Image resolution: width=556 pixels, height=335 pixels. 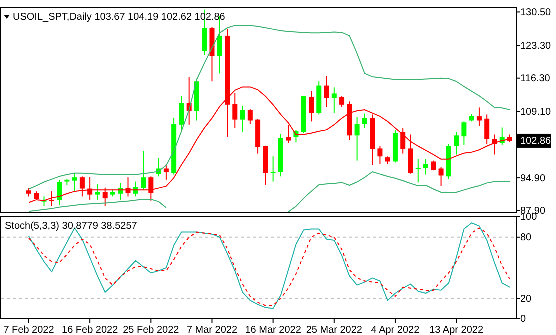 I want to click on x-tick-label: 7 Mar 2022, so click(x=212, y=330).